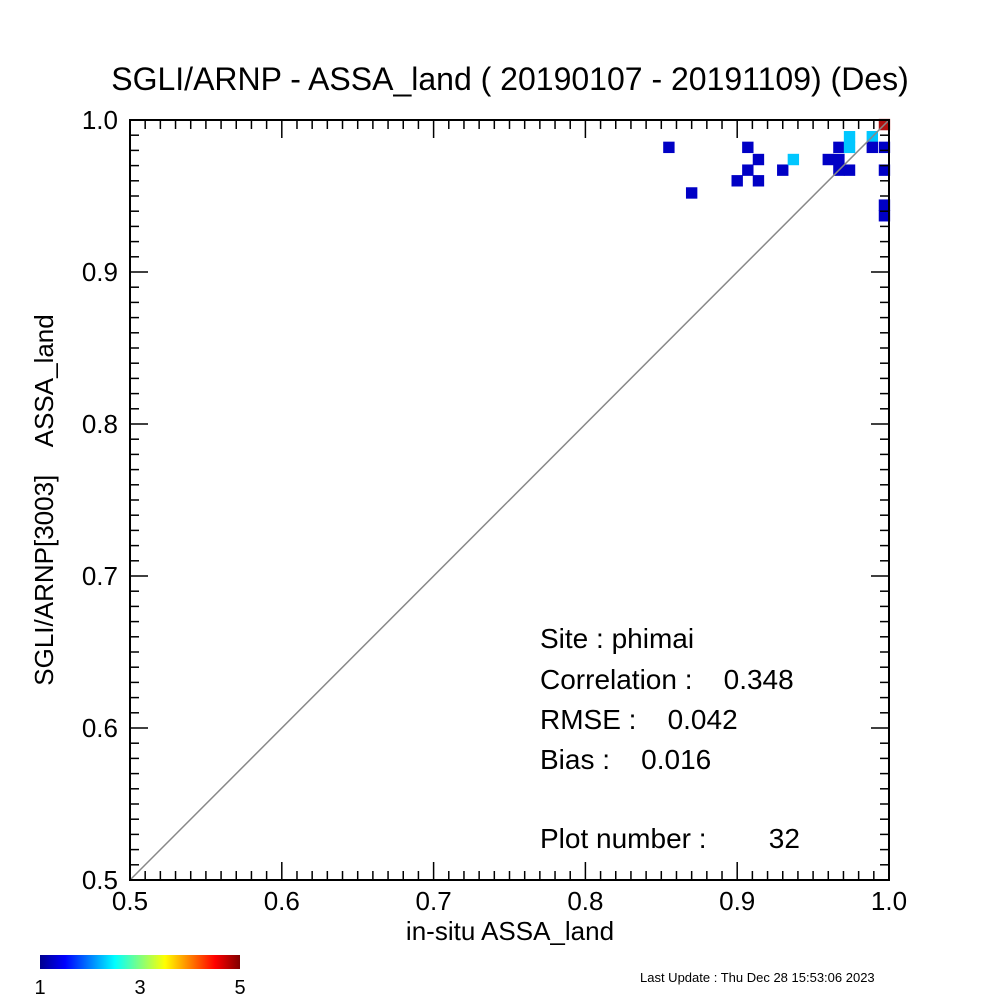 This screenshot has height=1000, width=1000. I want to click on colorbar-tick-label: 1, so click(39, 988).